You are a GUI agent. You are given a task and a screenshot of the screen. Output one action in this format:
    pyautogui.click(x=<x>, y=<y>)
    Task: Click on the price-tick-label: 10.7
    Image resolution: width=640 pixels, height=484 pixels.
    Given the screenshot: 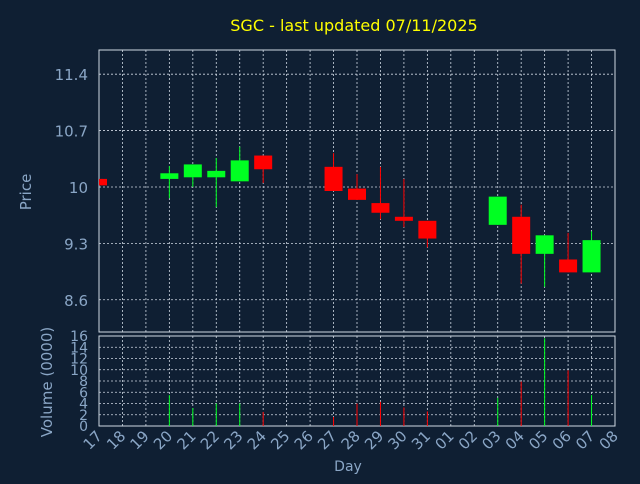 What is the action you would take?
    pyautogui.click(x=71, y=132)
    